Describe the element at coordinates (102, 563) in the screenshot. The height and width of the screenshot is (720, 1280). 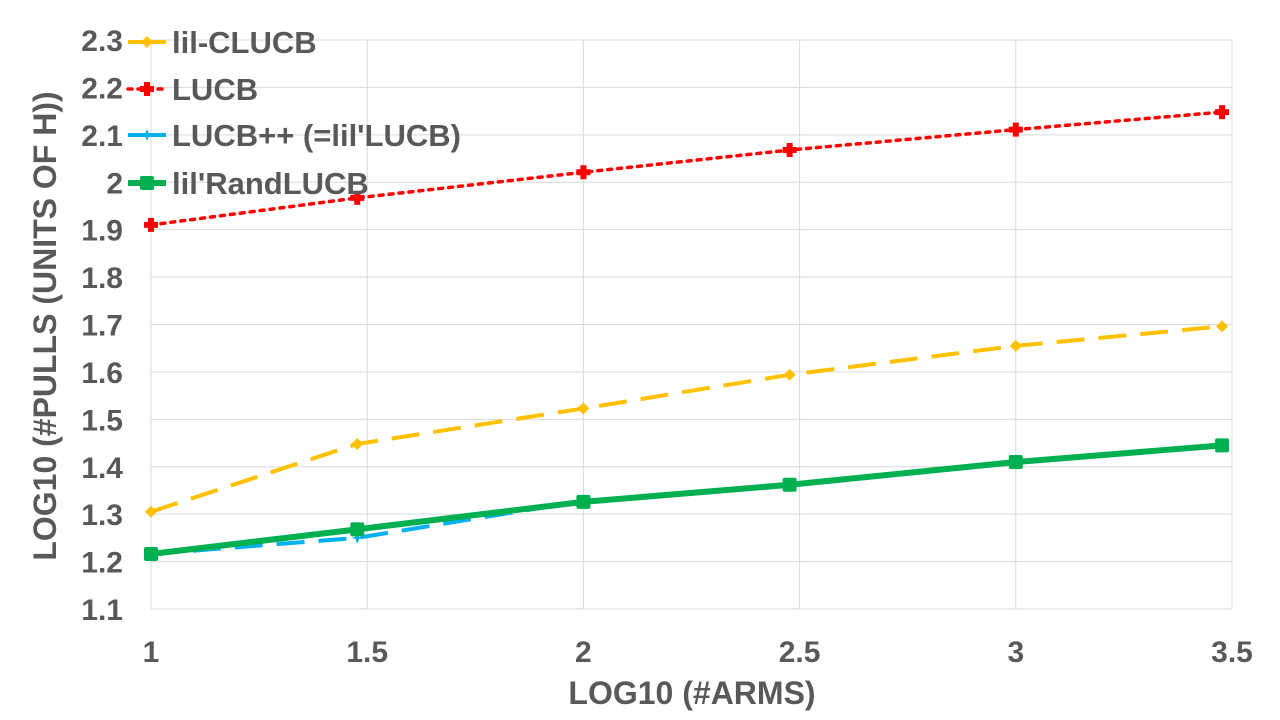
I see `y-tick-label: 1.2` at that location.